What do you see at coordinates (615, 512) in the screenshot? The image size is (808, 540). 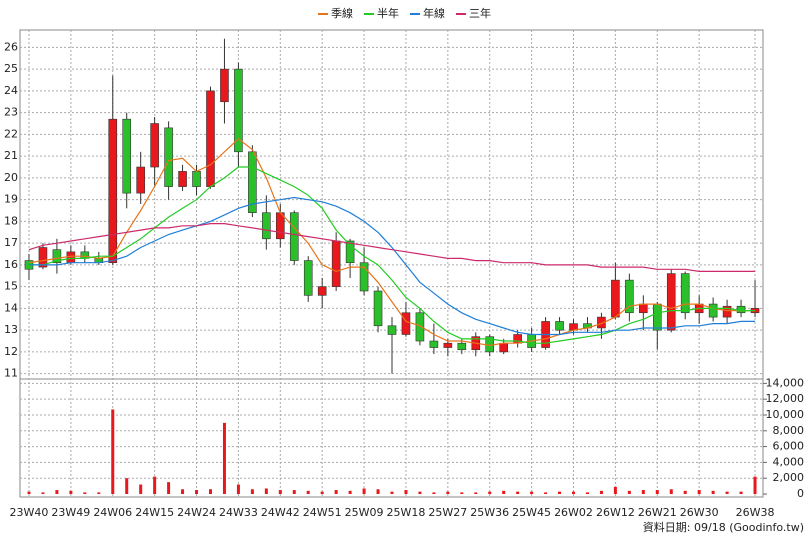 I see `x-tick-label: 26W12` at bounding box center [615, 512].